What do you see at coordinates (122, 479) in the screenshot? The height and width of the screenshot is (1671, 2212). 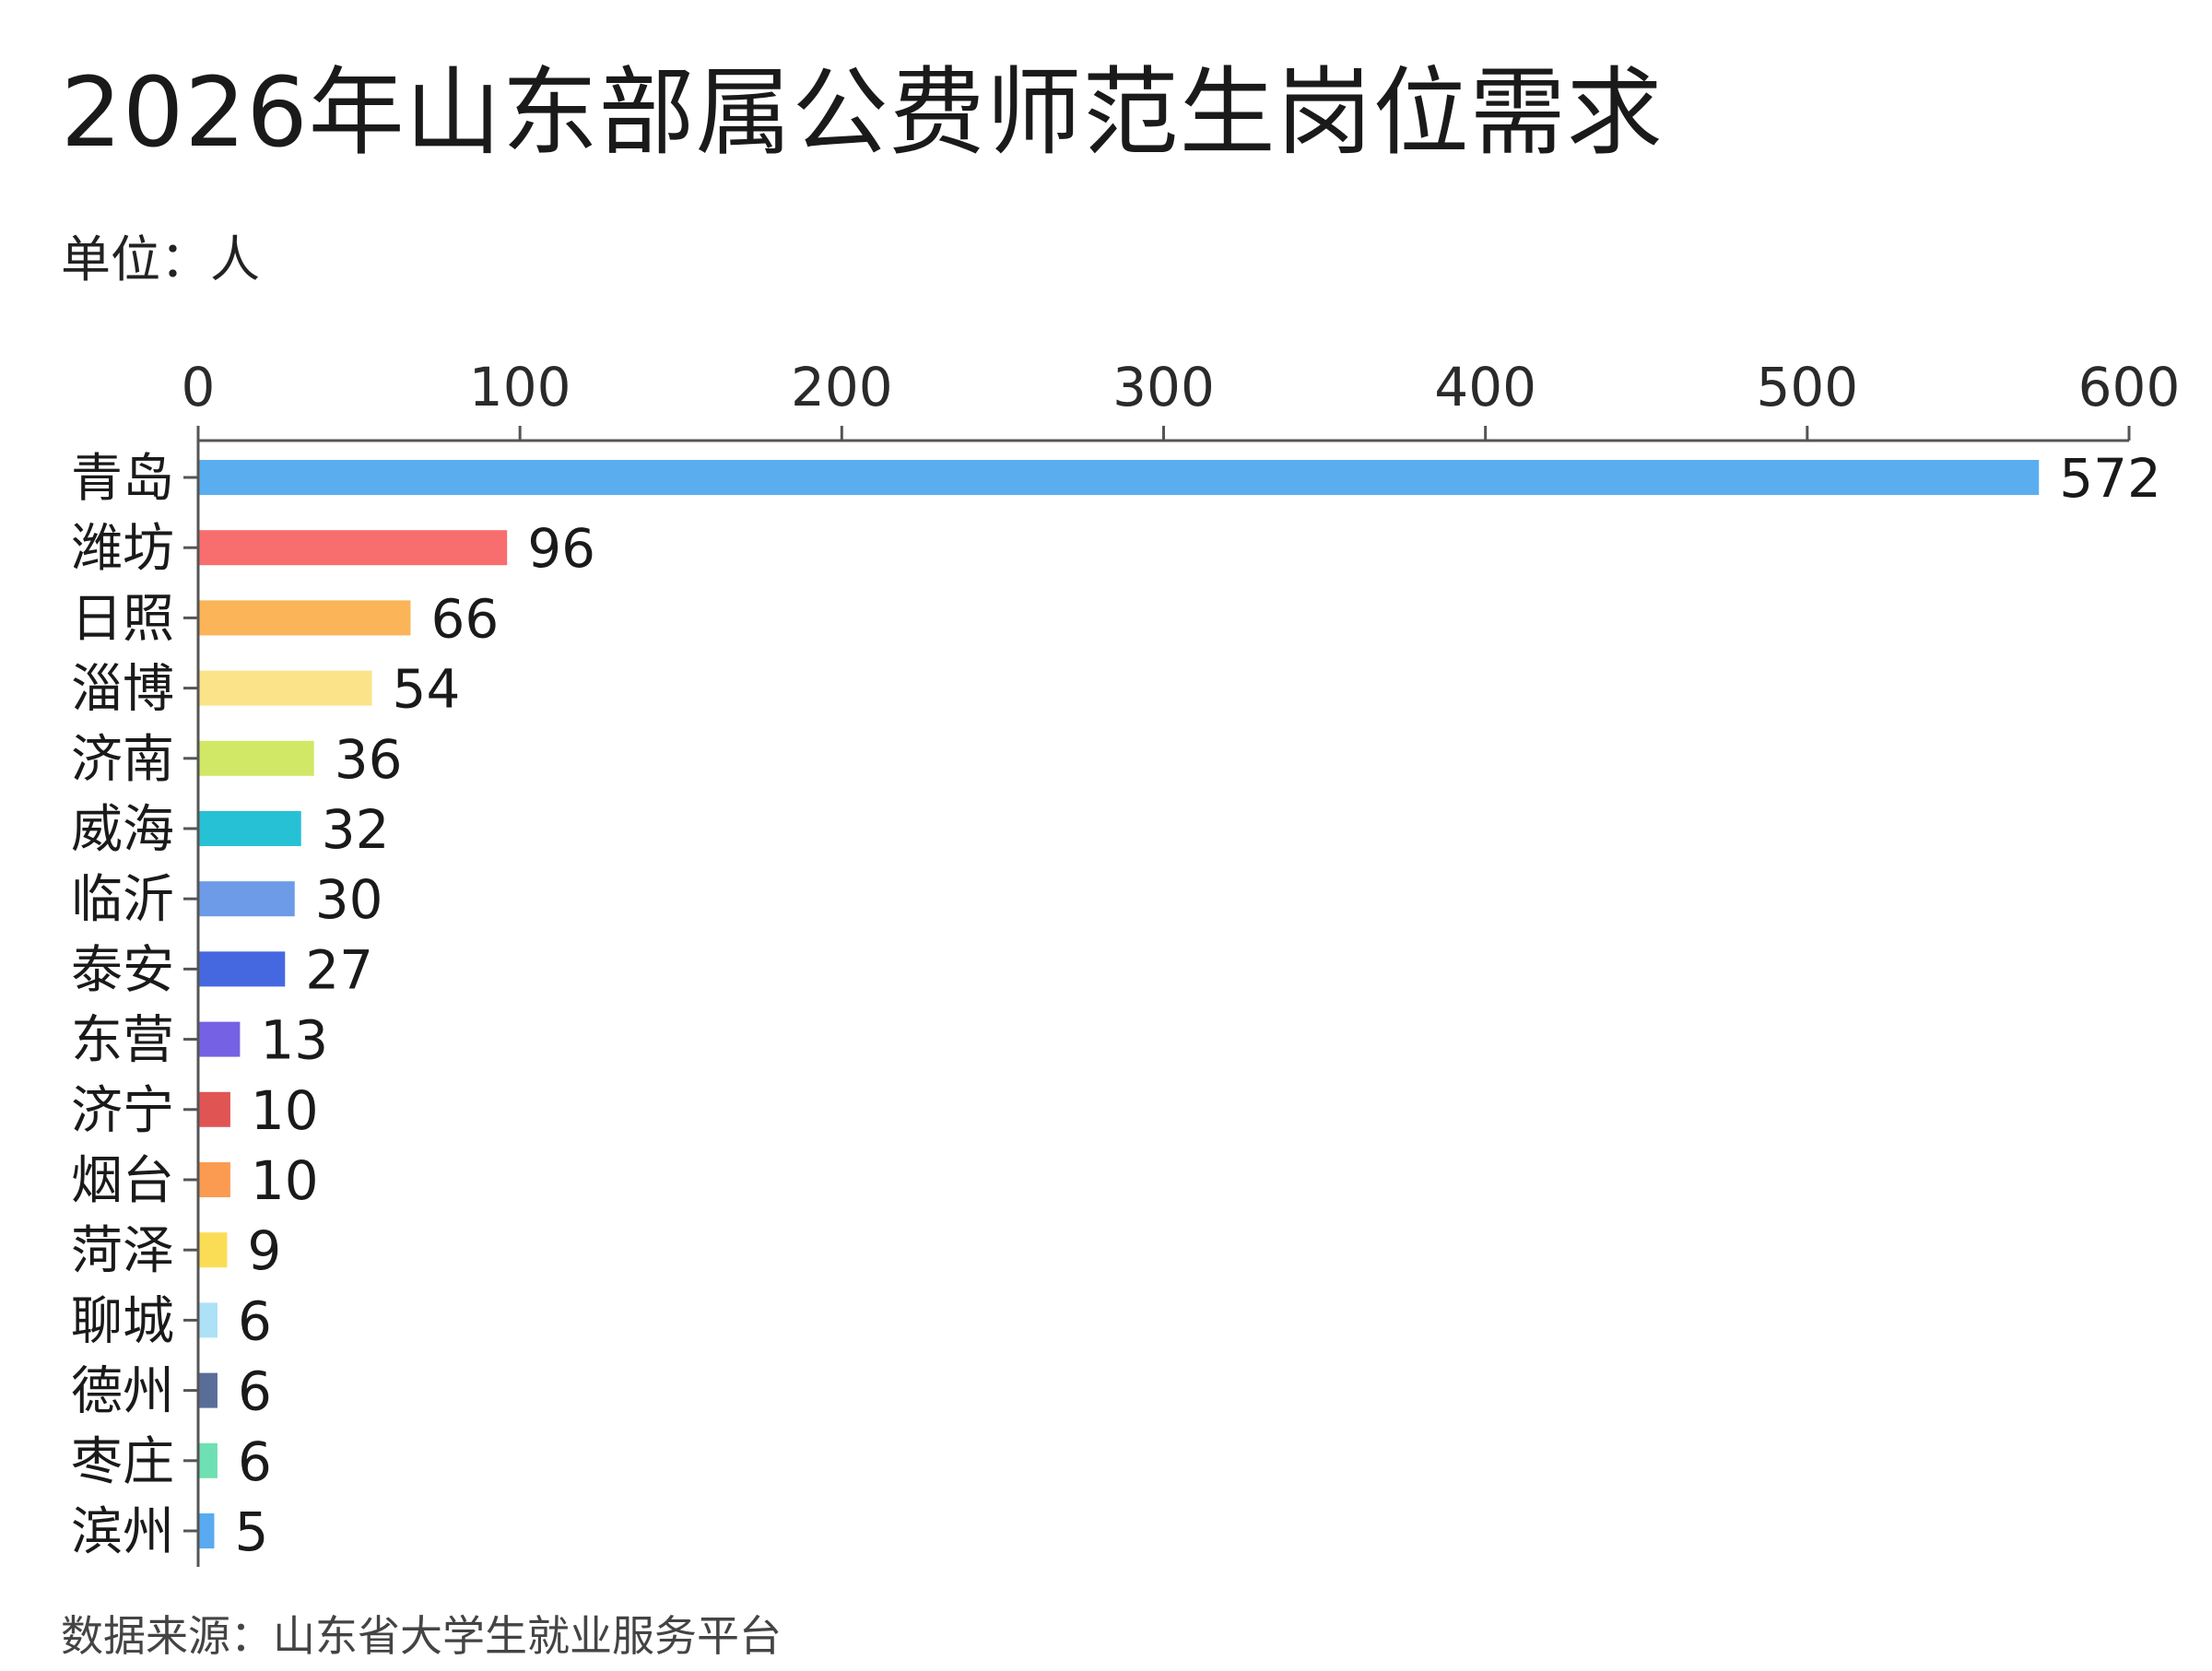 I see `category-label: 青岛` at bounding box center [122, 479].